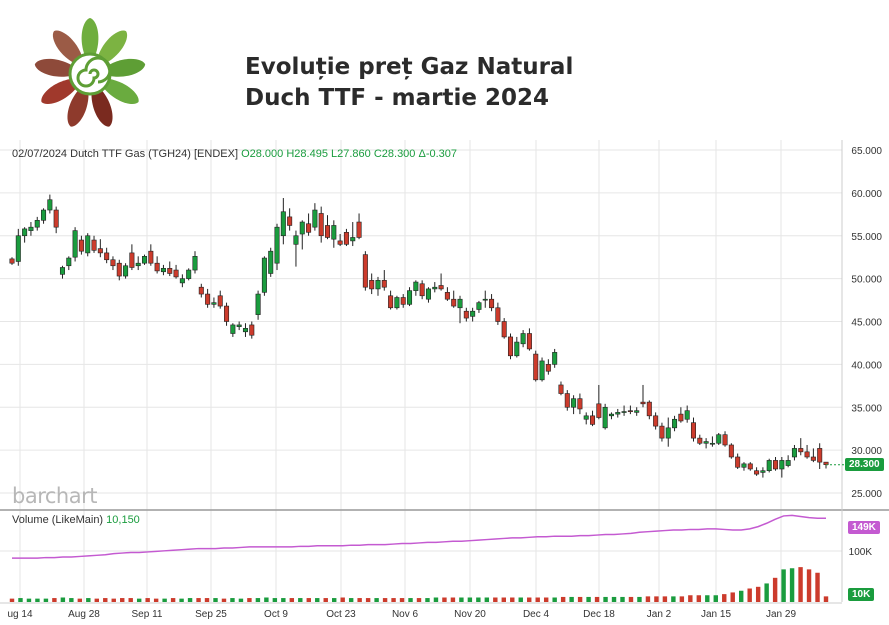 This screenshot has height=625, width=889. Describe the element at coordinates (90, 72) in the screenshot. I see `spiral-flower-logo` at that location.